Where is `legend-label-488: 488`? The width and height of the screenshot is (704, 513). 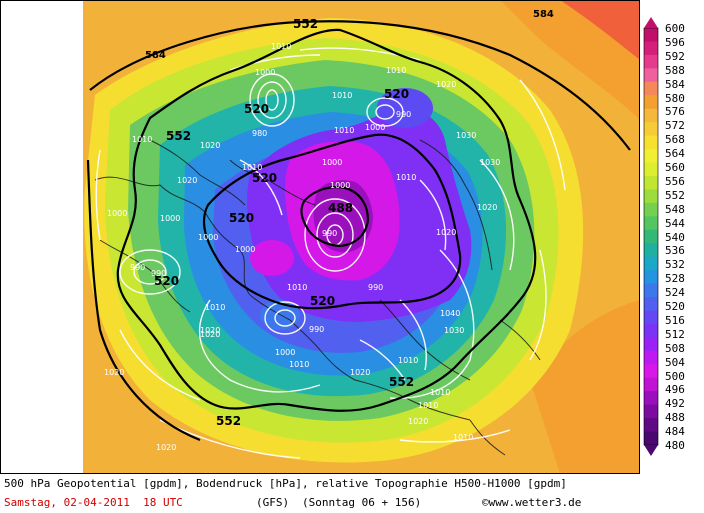
legend-label-488: 488 is located at coordinates (675, 418).